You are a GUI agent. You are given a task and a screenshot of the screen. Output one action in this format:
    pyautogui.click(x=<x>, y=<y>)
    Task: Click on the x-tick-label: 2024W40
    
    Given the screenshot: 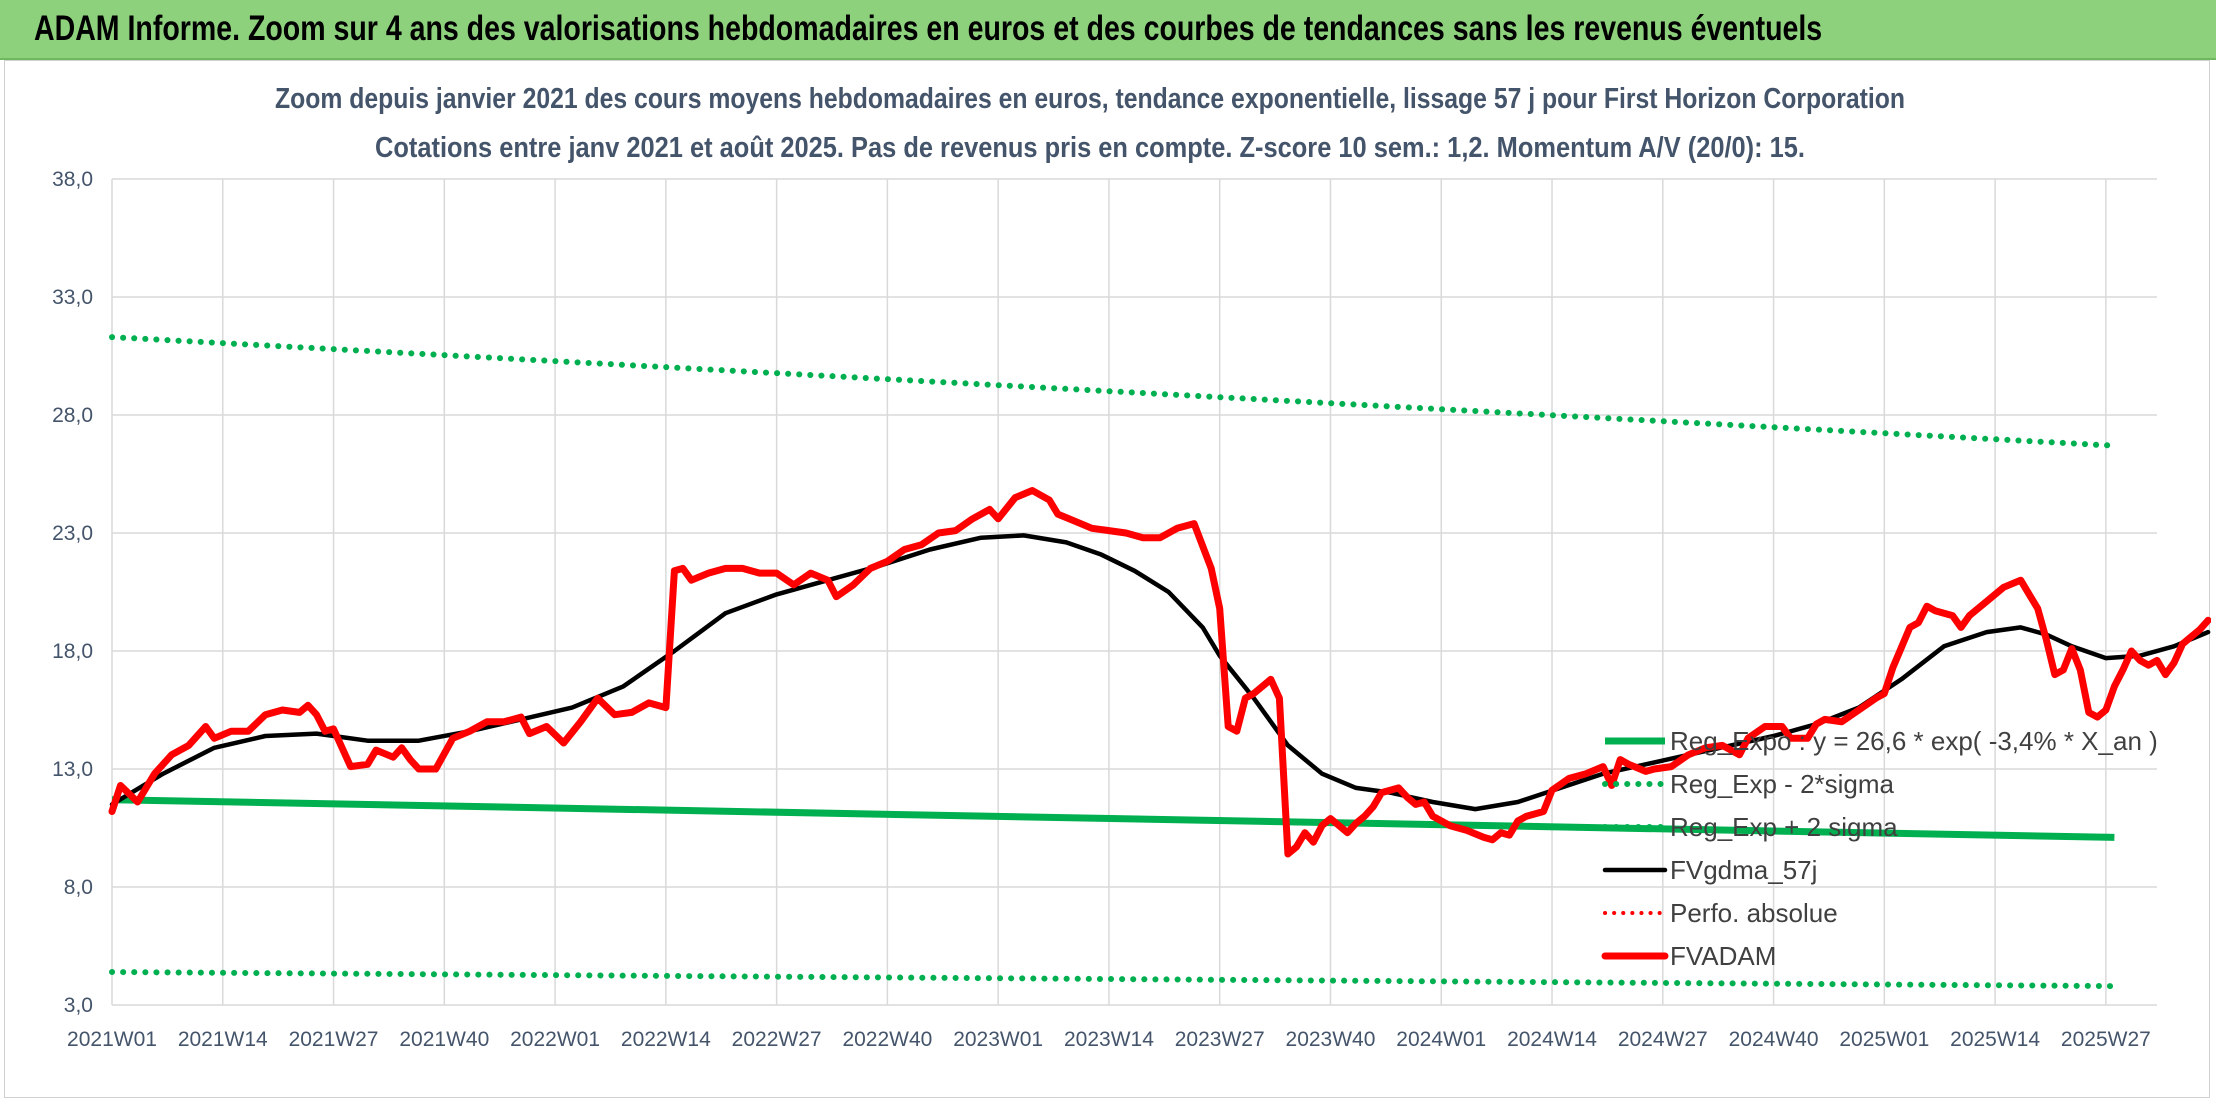 What is the action you would take?
    pyautogui.click(x=1774, y=1039)
    